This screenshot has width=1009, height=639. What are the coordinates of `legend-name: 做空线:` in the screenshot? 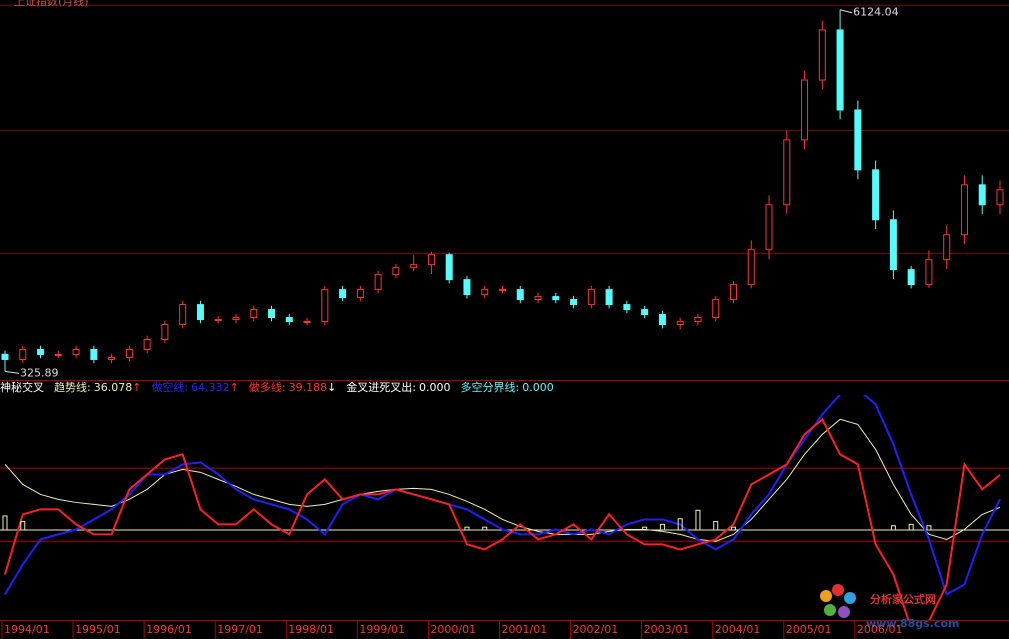 It's located at (169, 387).